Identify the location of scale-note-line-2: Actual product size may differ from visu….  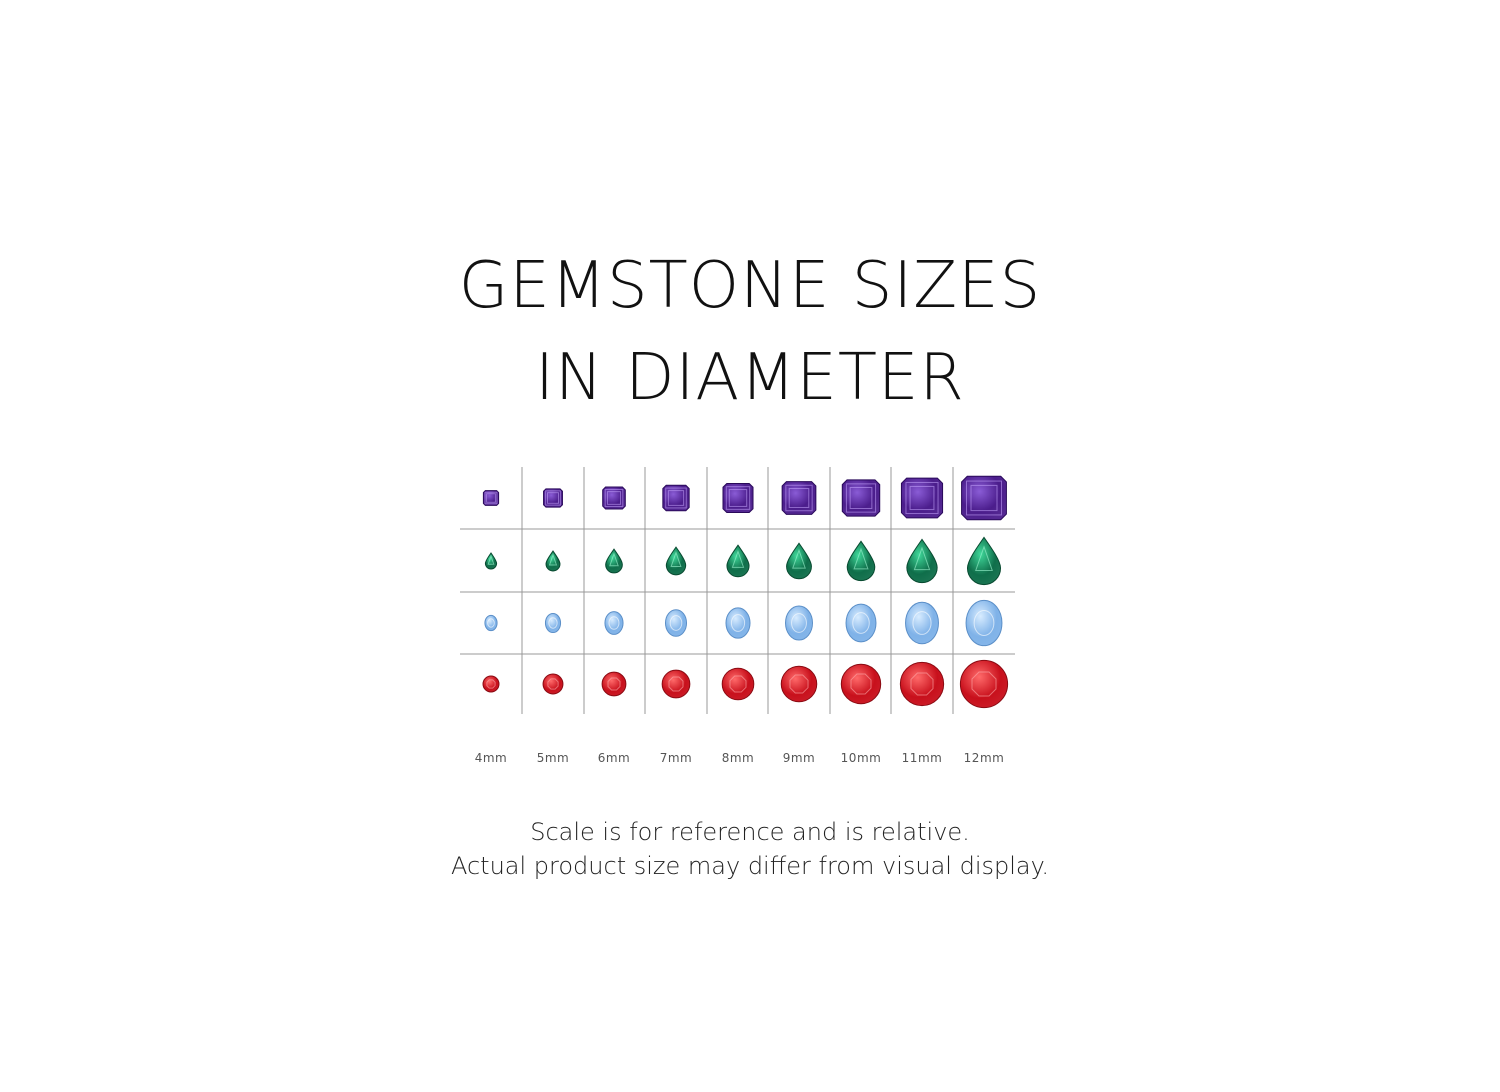
(750, 866).